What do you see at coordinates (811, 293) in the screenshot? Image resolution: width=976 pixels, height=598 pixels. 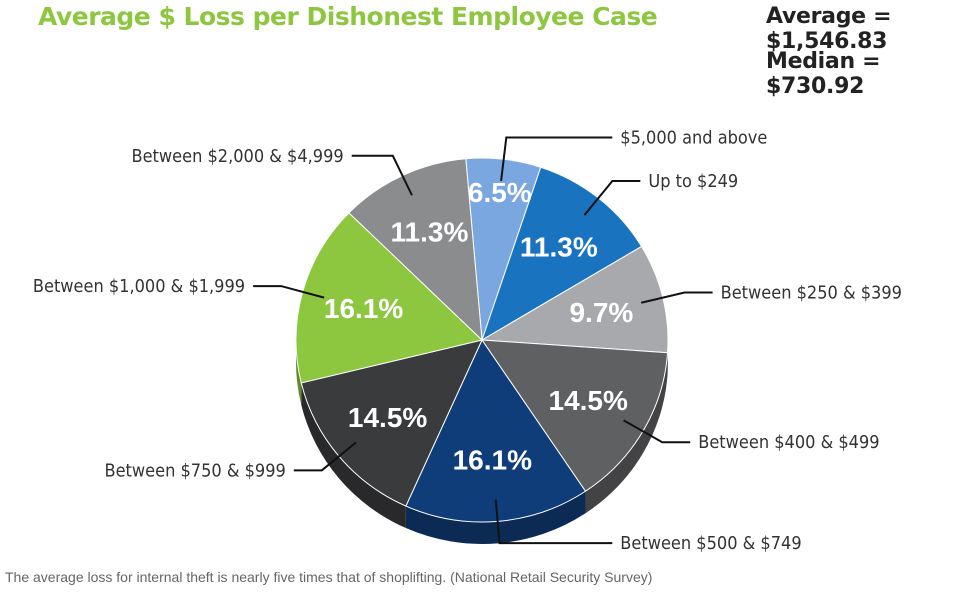 I see `callout-label: Between $250 & $399` at bounding box center [811, 293].